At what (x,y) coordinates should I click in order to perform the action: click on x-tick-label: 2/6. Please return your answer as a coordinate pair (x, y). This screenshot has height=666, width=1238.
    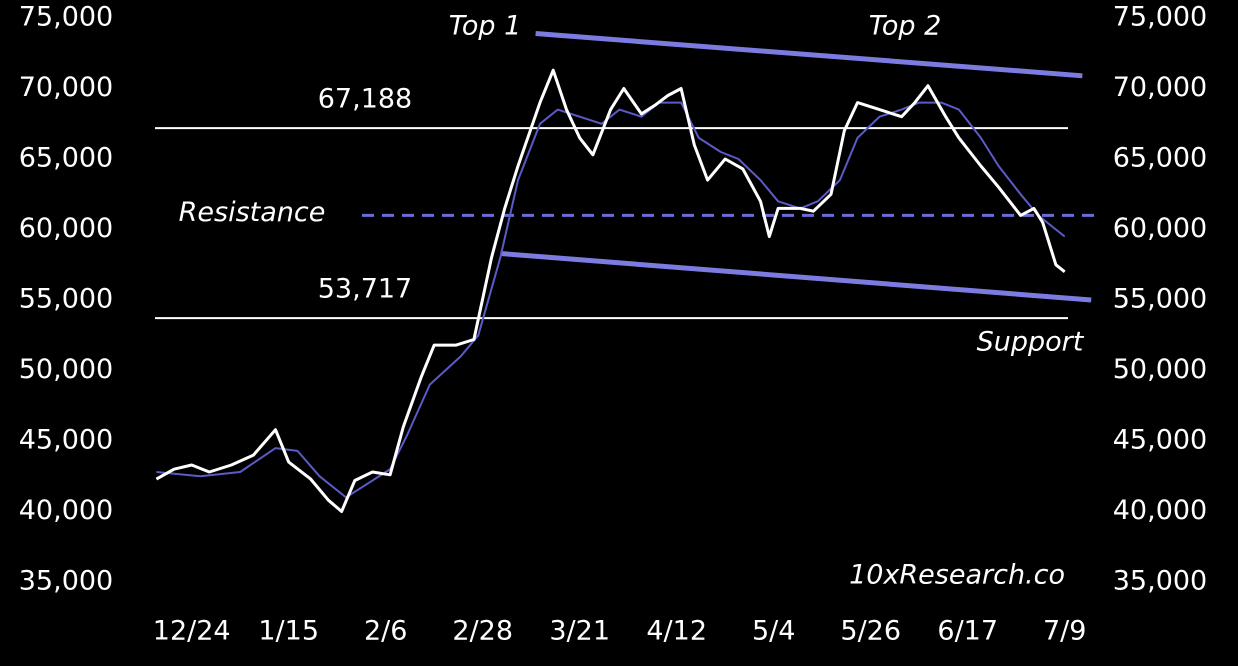
    Looking at the image, I should click on (385, 631).